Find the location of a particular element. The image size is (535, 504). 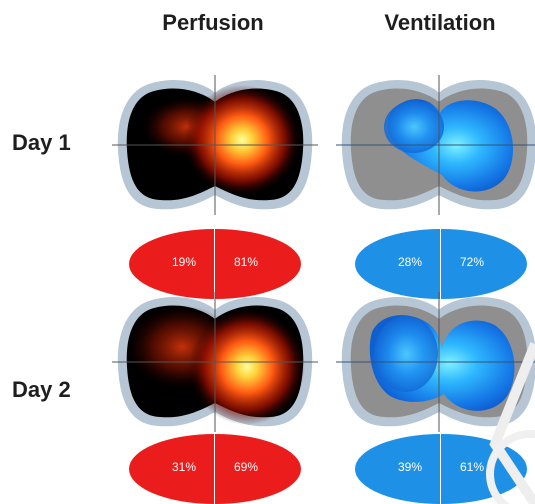

day1-perfusion-map is located at coordinates (215, 145).